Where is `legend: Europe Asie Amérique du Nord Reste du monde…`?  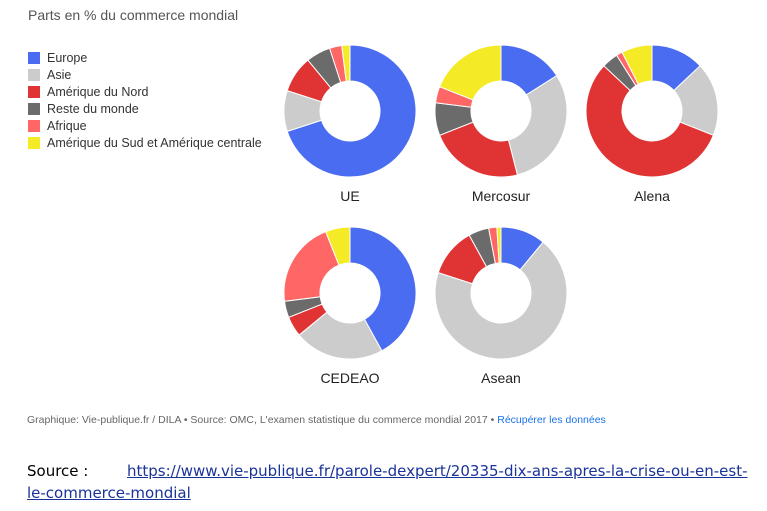 legend: Europe Asie Amérique du Nord Reste du monde… is located at coordinates (145, 100).